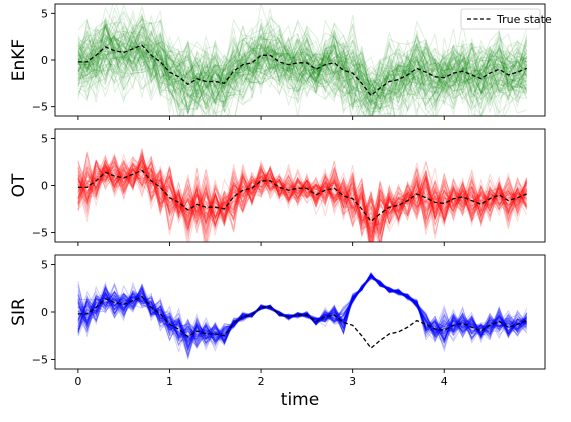 The height and width of the screenshot is (422, 571). I want to click on x-tick-label: 0, so click(77, 381).